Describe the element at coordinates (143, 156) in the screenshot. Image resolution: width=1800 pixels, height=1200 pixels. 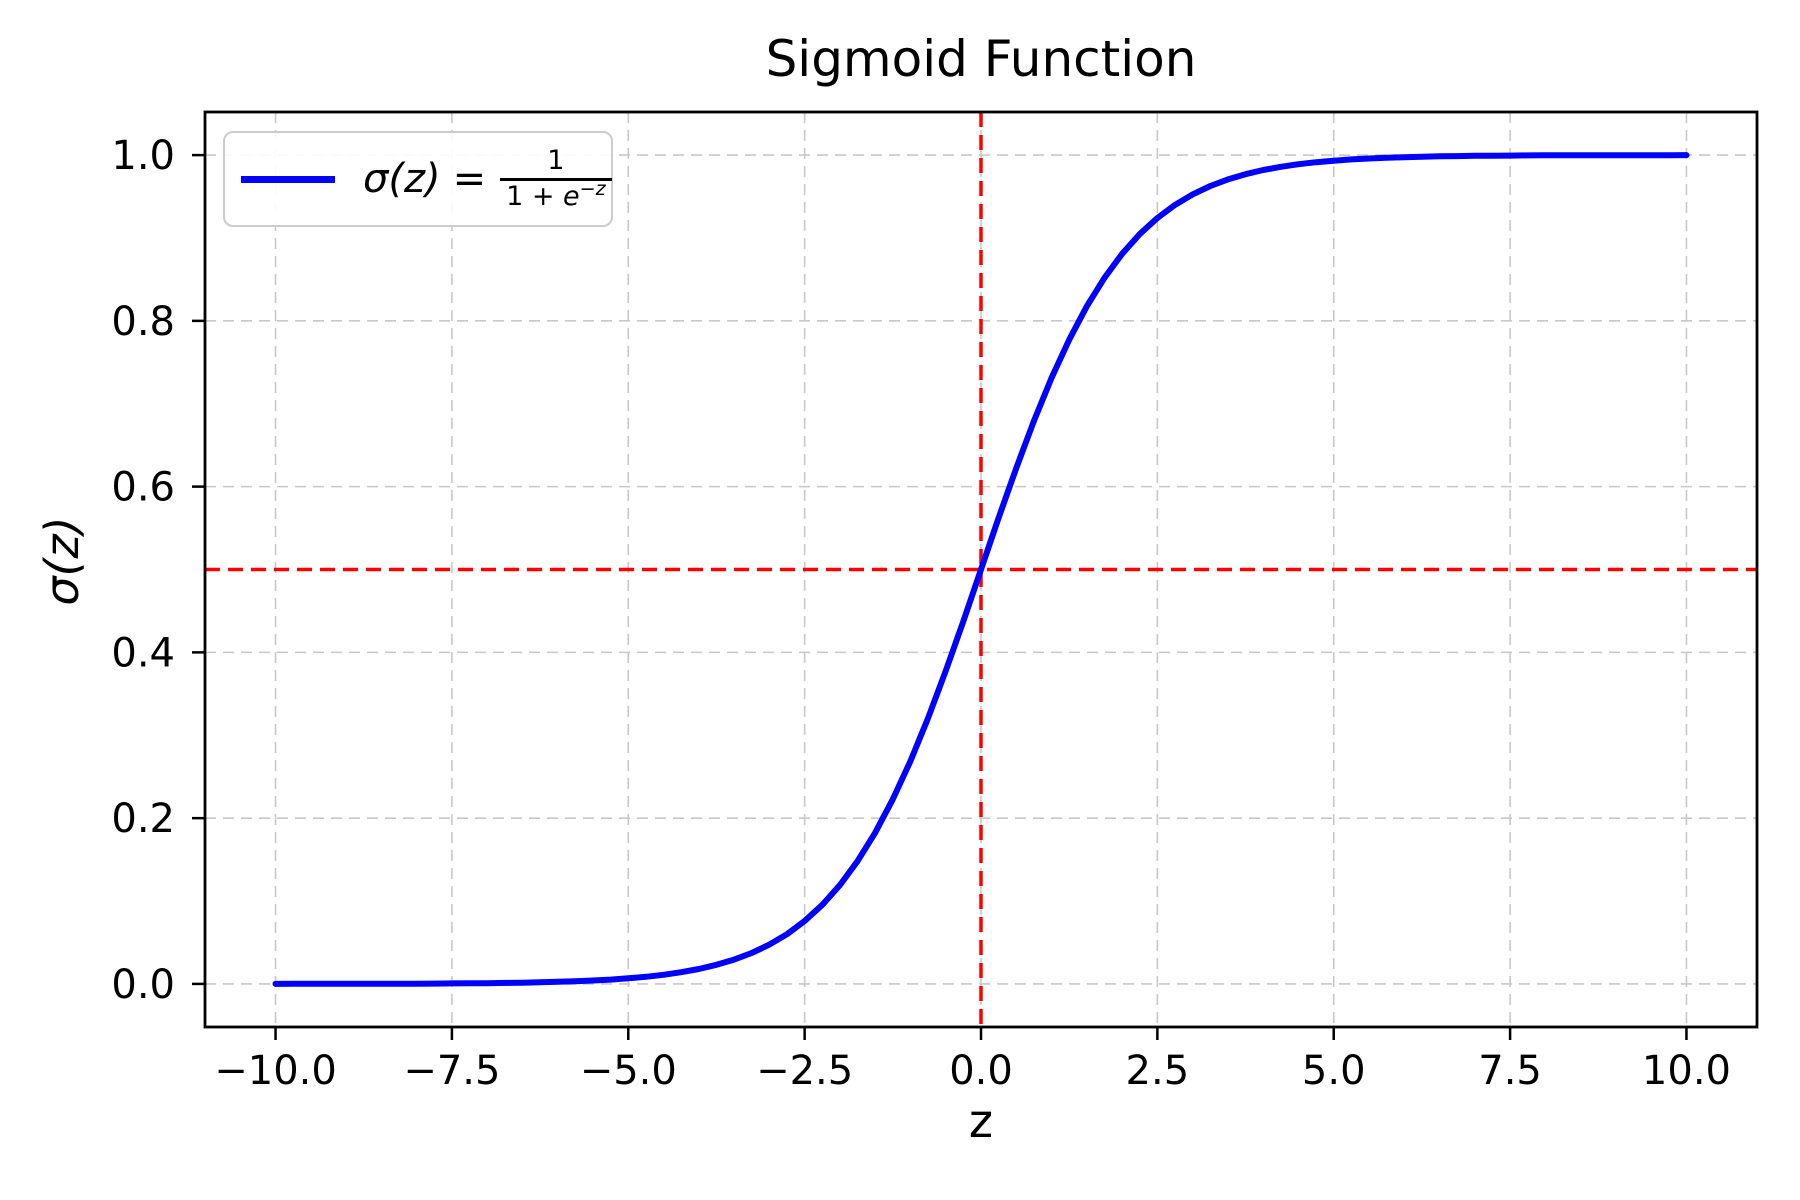
I see `y-tick-label: 1.0` at that location.